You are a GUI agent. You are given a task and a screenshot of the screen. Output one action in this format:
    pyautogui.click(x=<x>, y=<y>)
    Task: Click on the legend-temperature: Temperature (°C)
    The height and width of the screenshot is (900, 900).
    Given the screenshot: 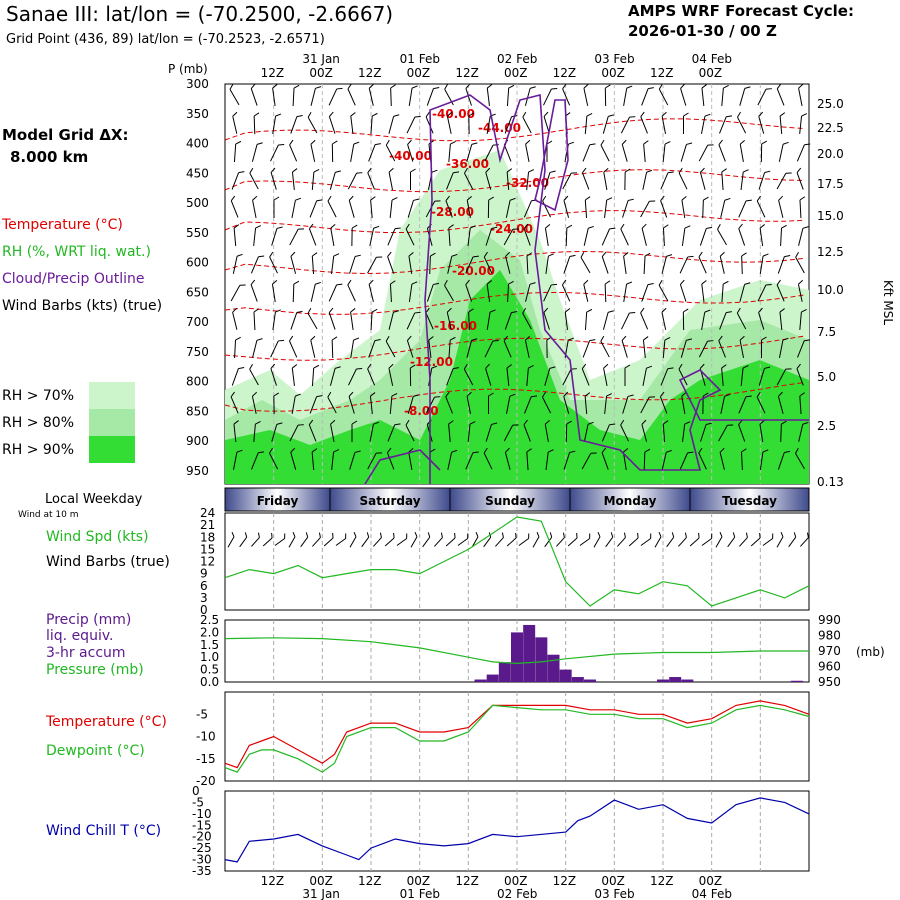 What is the action you would take?
    pyautogui.click(x=62, y=225)
    